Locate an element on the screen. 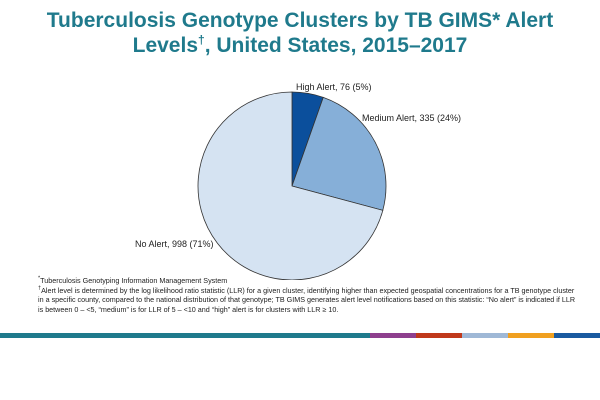 The width and height of the screenshot is (600, 400). footnote-2-mark: † is located at coordinates (40, 288).